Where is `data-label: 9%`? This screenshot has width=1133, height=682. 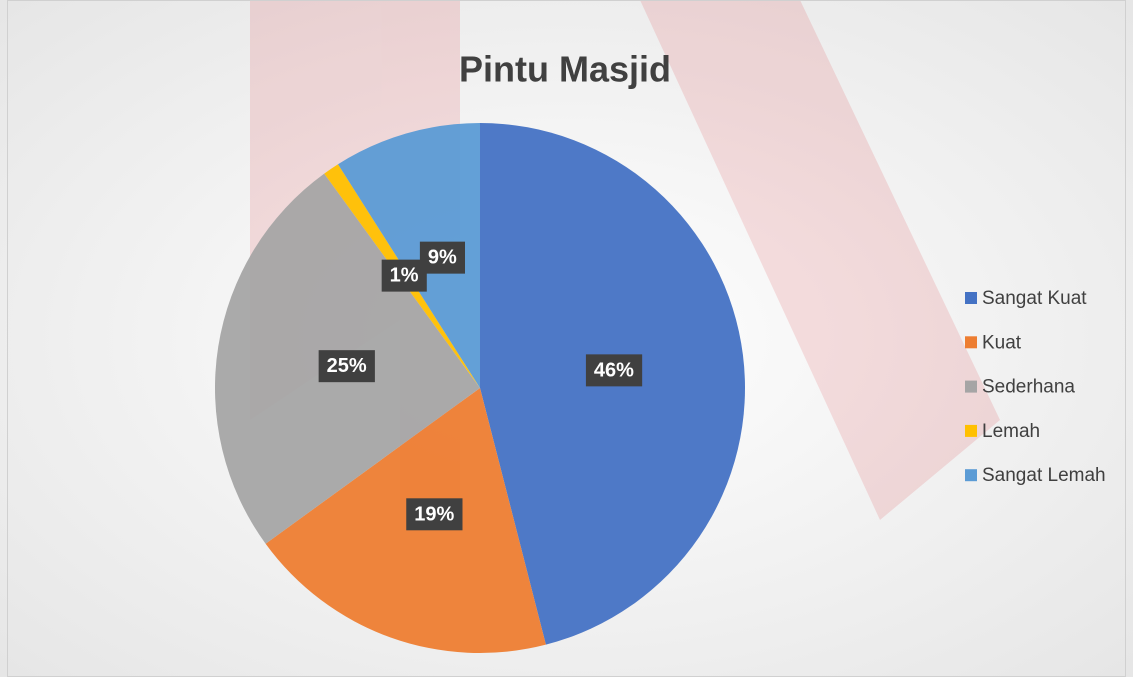 data-label: 9% is located at coordinates (442, 257).